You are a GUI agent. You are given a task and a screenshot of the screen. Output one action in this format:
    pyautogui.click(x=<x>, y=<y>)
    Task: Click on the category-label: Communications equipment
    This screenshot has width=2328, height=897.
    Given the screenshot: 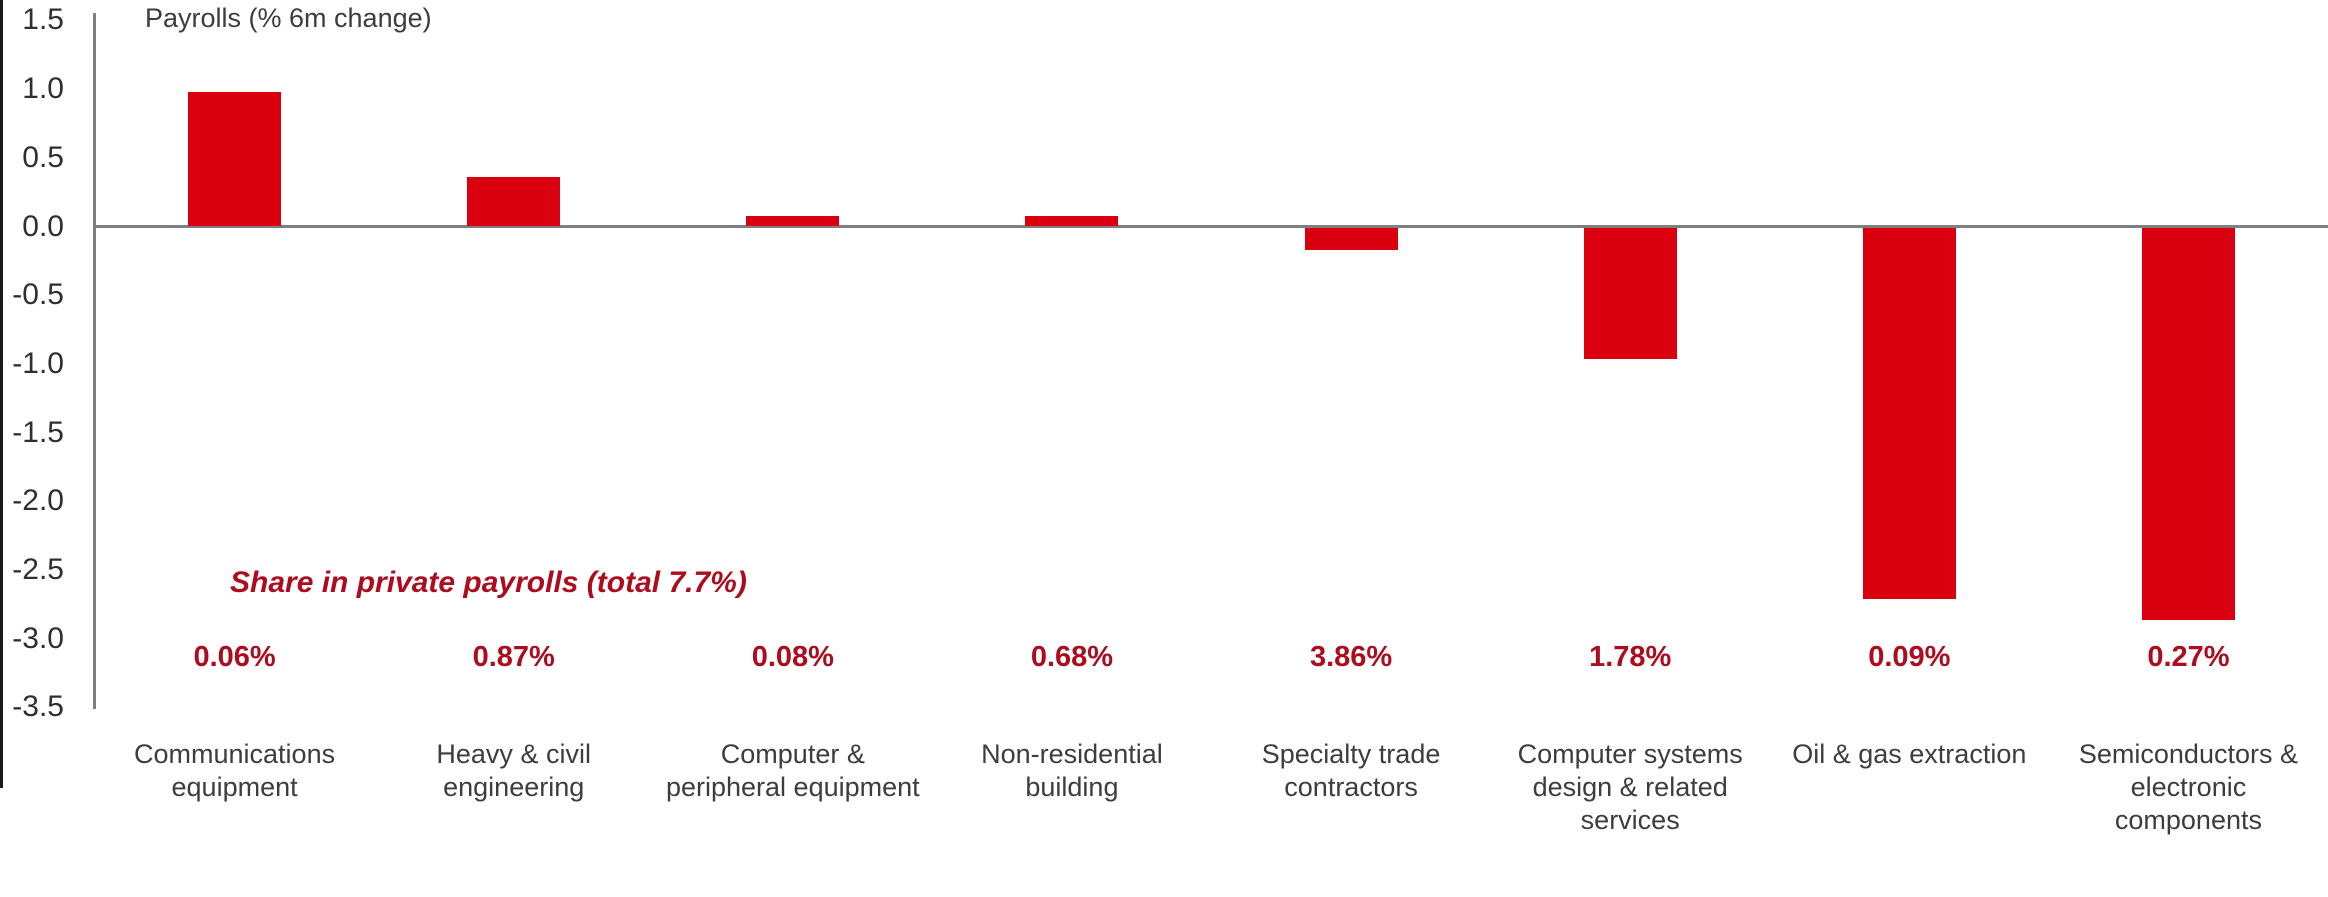 What is the action you would take?
    pyautogui.click(x=235, y=770)
    